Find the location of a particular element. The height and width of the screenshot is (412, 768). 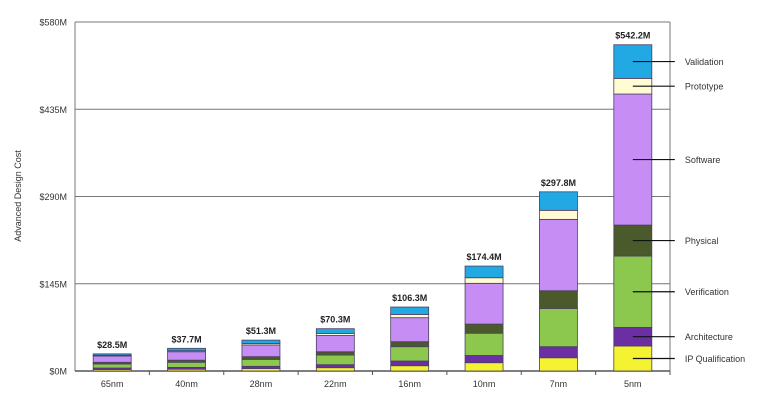

y-tick-label: $435M is located at coordinates (53, 110).